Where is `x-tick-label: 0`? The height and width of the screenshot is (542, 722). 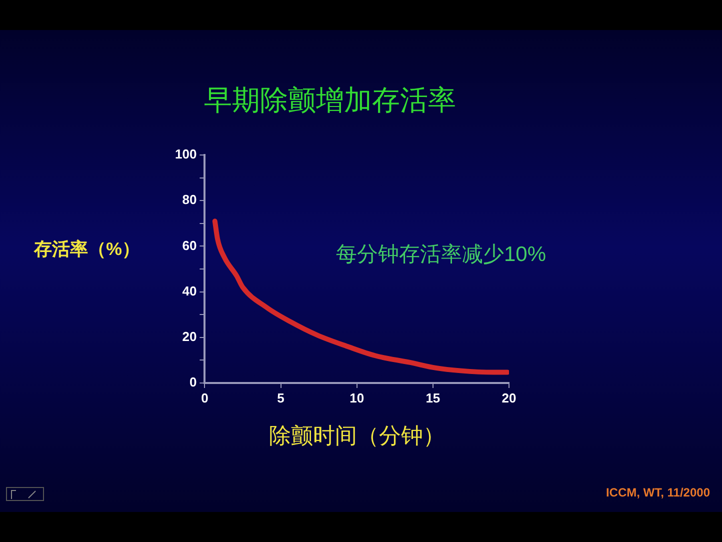
x-tick-label: 0 is located at coordinates (204, 398).